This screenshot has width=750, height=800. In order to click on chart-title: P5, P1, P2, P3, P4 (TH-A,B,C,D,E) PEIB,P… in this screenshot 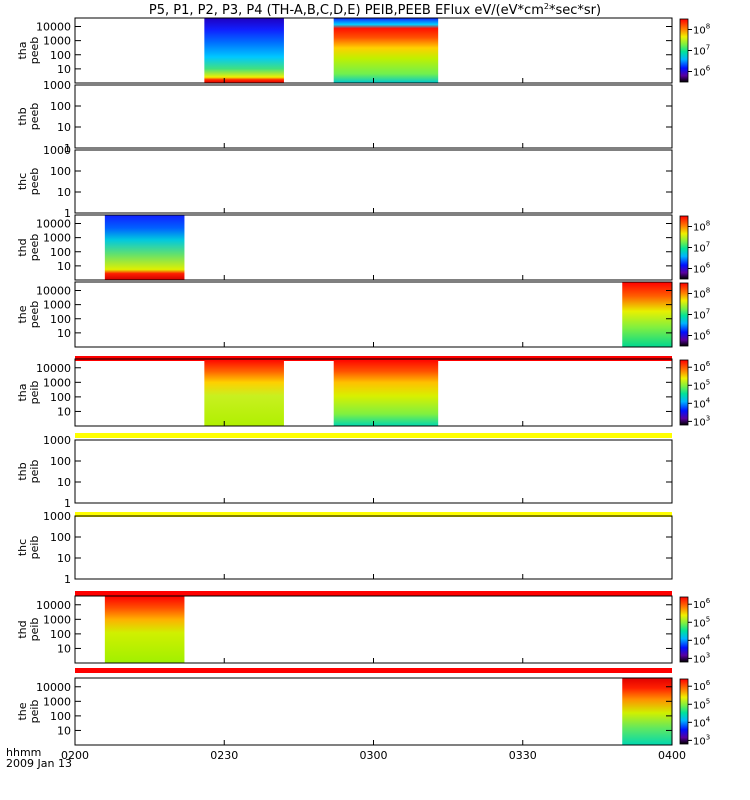, I will do `click(375, 10)`.